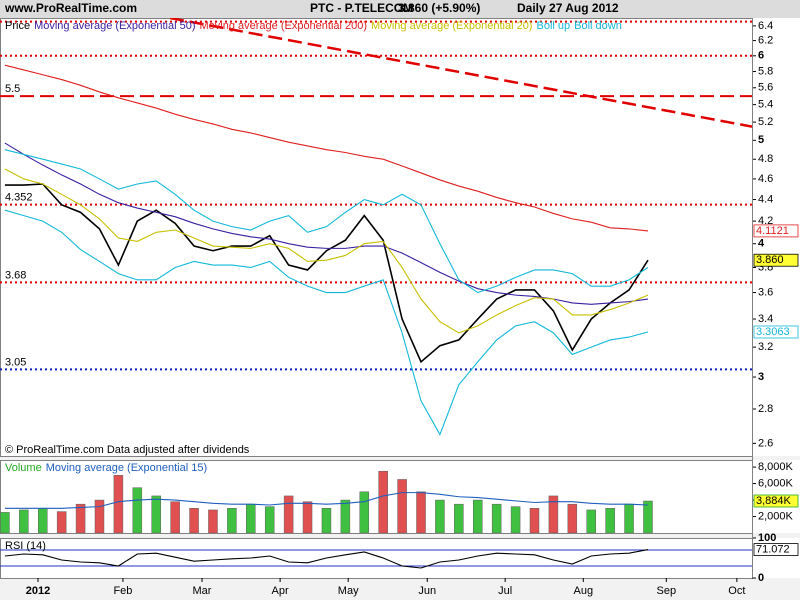 This screenshot has width=800, height=600. I want to click on y-tick-label: 3.2, so click(765, 347).